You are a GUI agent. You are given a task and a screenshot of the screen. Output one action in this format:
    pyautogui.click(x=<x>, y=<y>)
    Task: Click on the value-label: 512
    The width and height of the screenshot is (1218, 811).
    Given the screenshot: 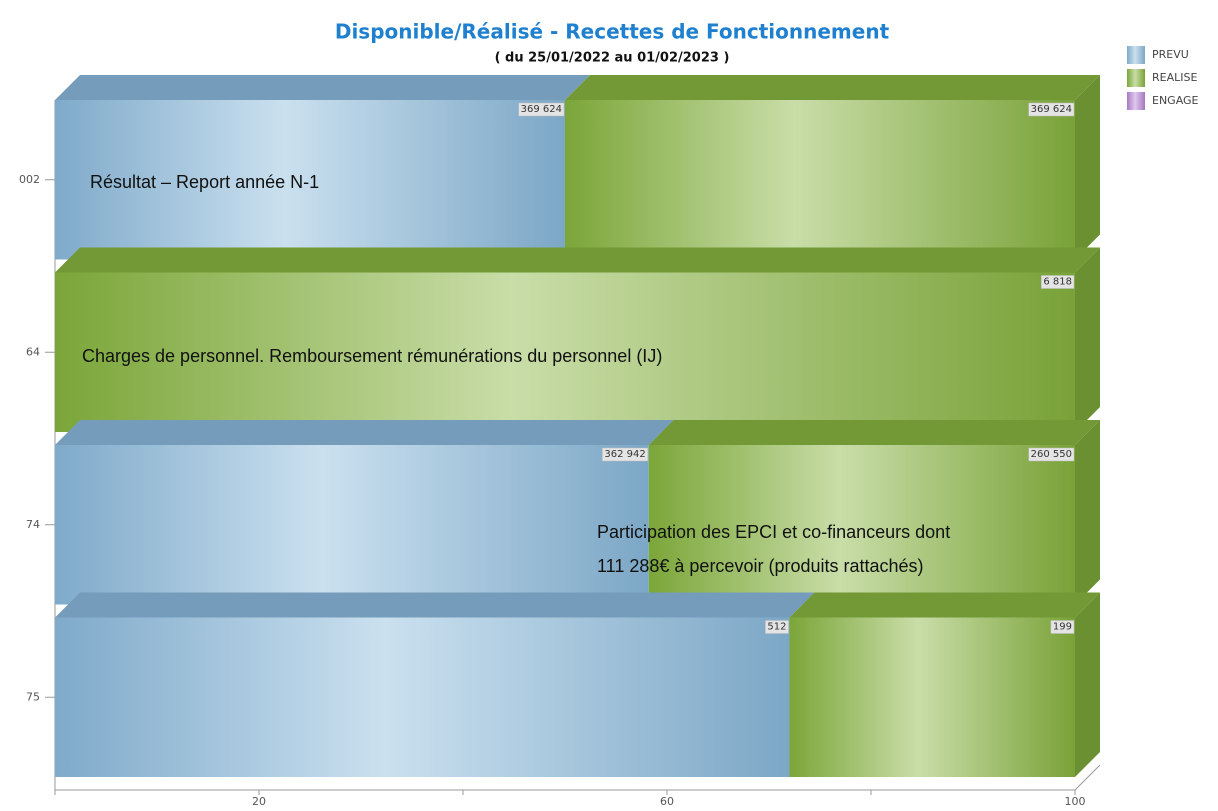 What is the action you would take?
    pyautogui.click(x=776, y=627)
    